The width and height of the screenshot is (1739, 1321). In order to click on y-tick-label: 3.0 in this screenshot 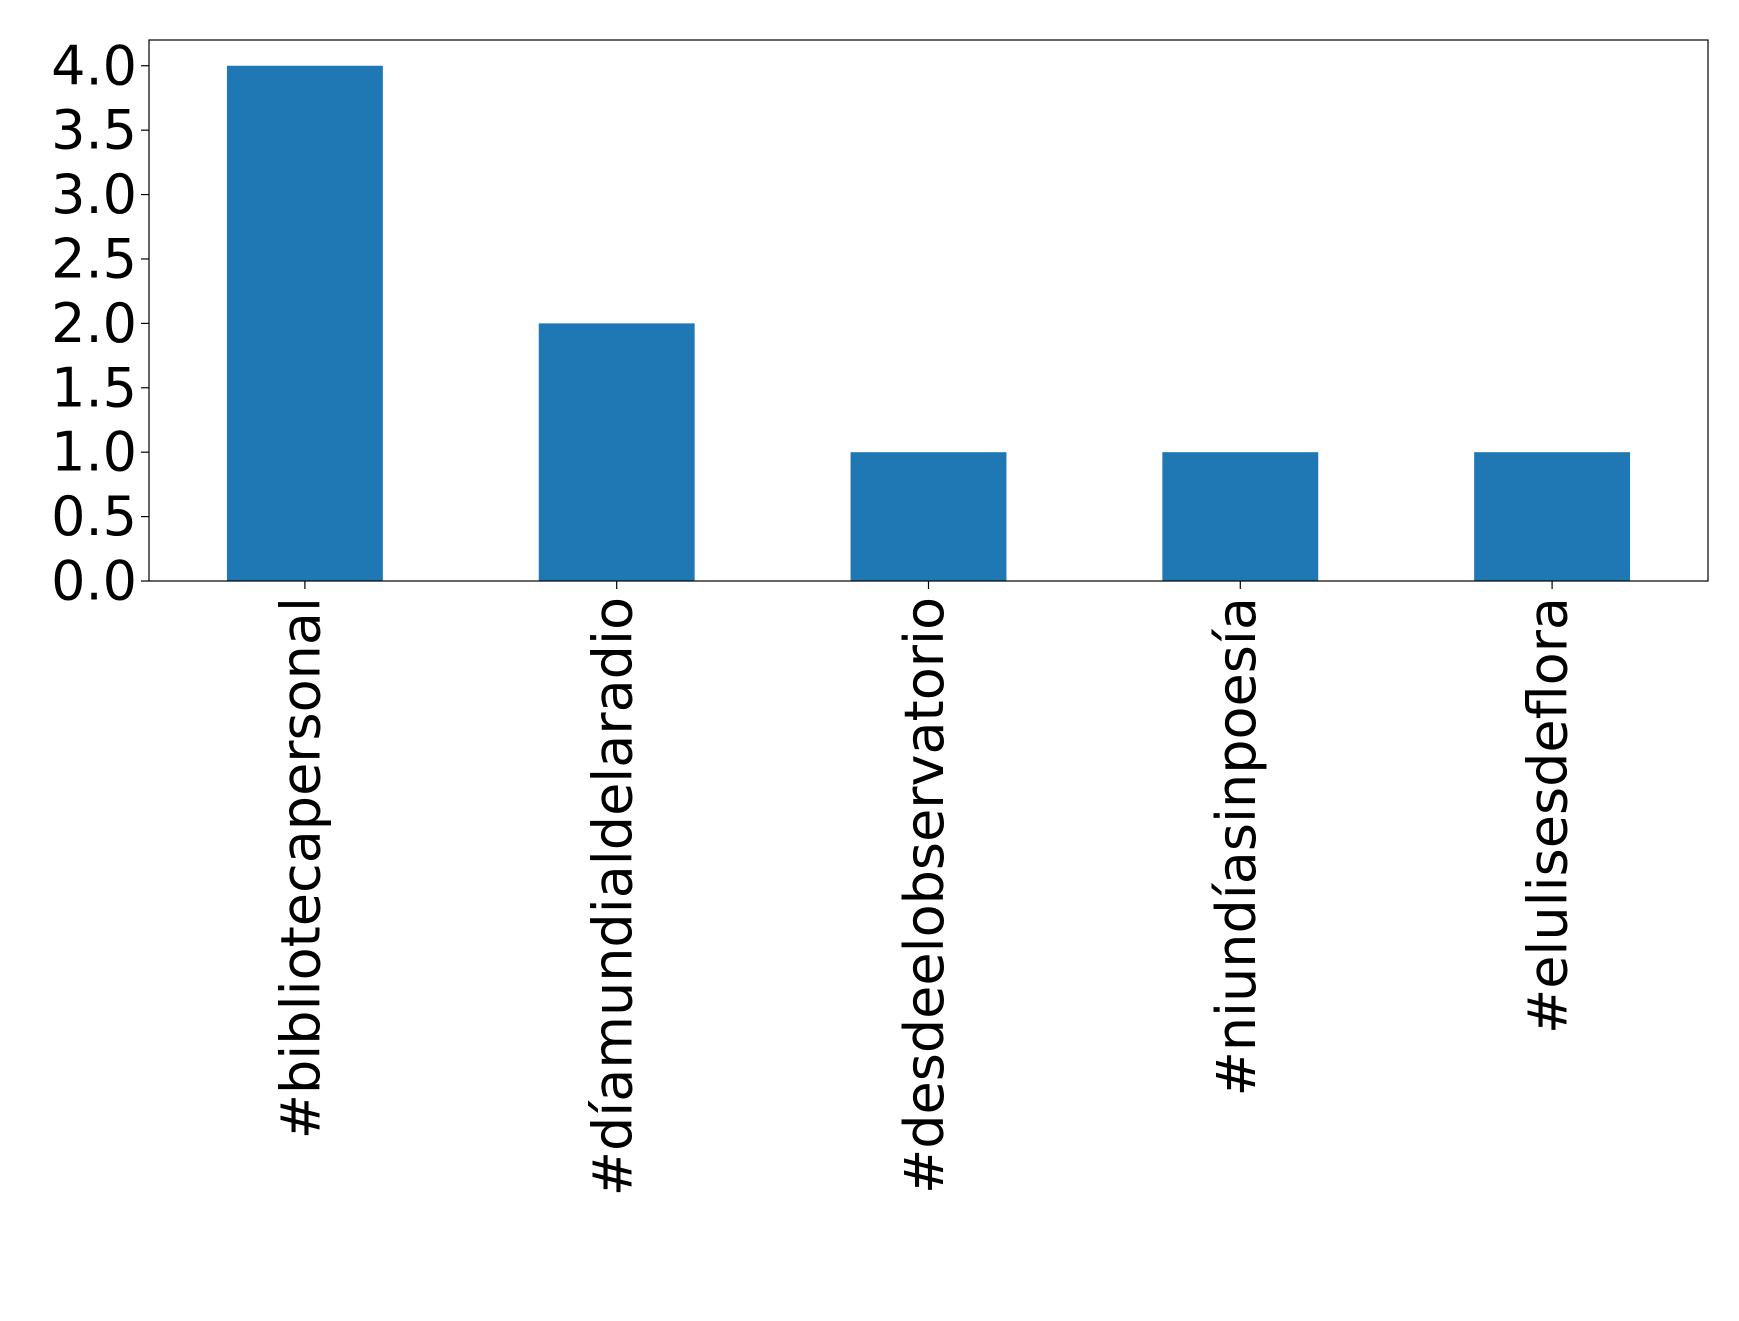, I will do `click(94, 194)`.